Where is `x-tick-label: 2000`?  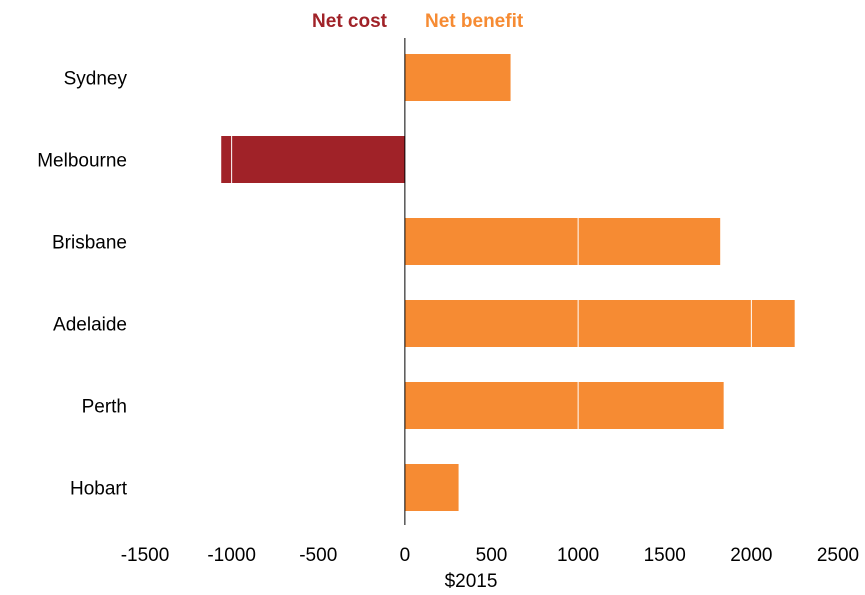 x-tick-label: 2000 is located at coordinates (751, 555).